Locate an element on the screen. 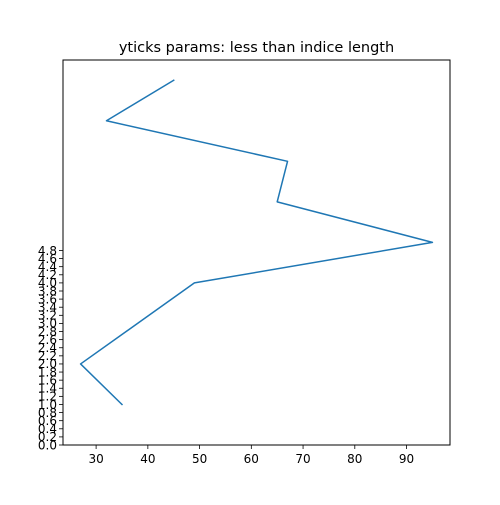  y-tick-label: 4.6 is located at coordinates (47, 259).